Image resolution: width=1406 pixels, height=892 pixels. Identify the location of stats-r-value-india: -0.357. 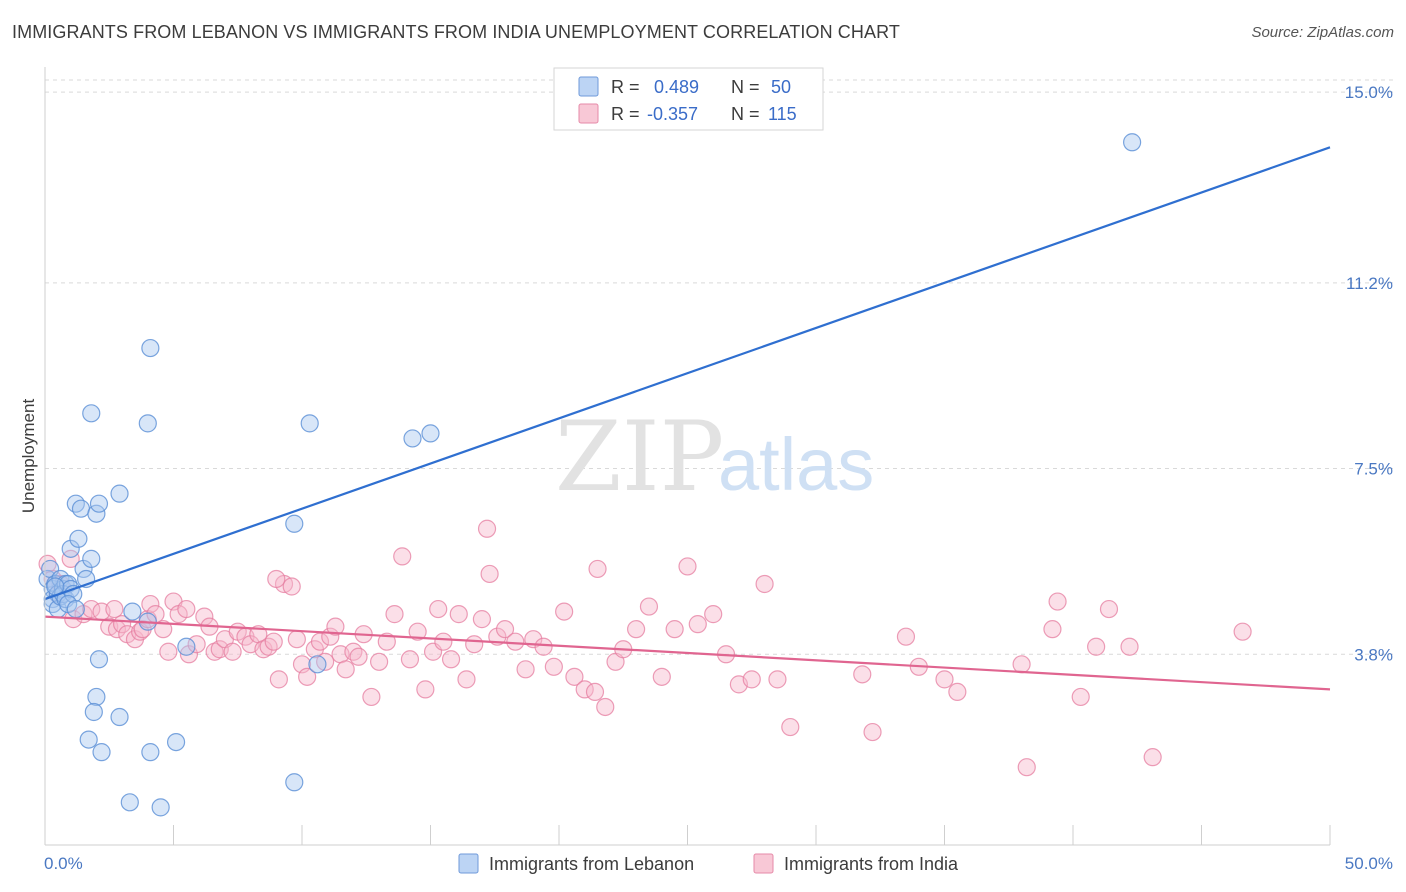
(672, 114).